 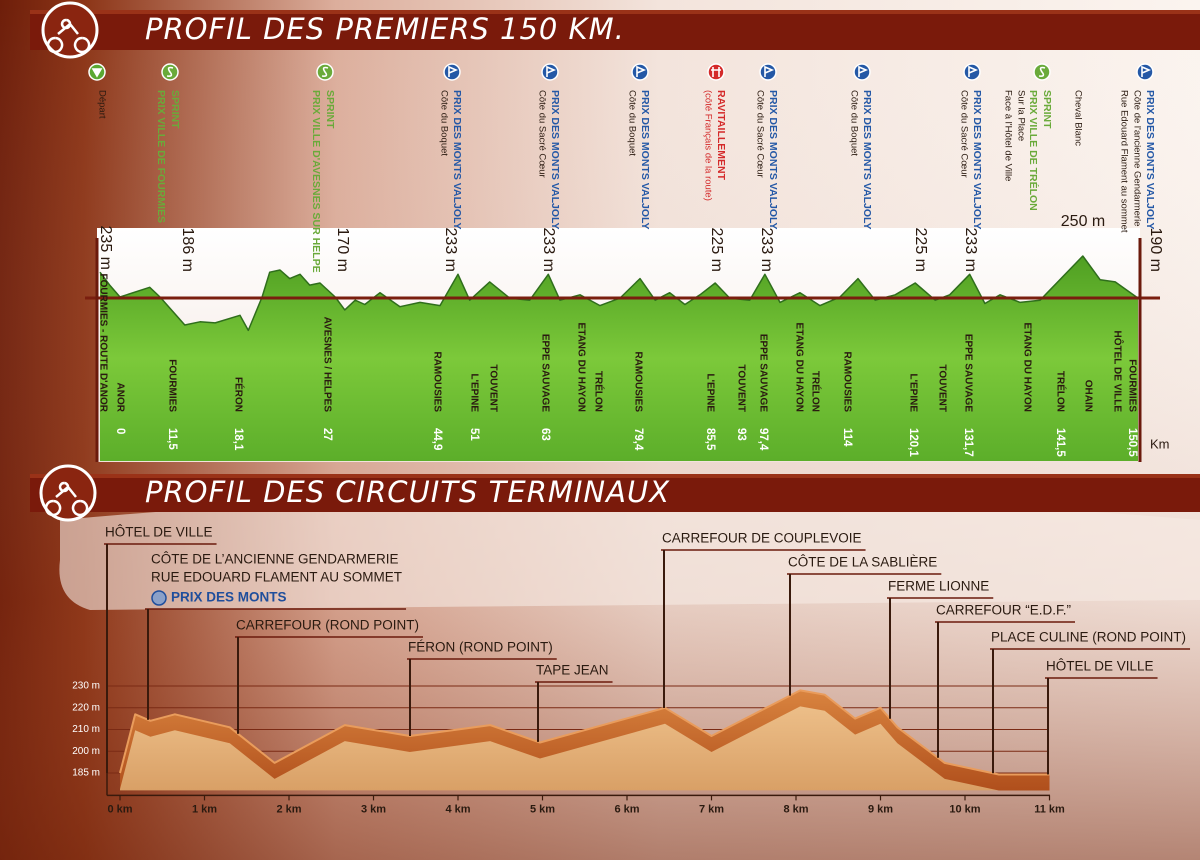 I want to click on profile-band, so click(x=585, y=740).